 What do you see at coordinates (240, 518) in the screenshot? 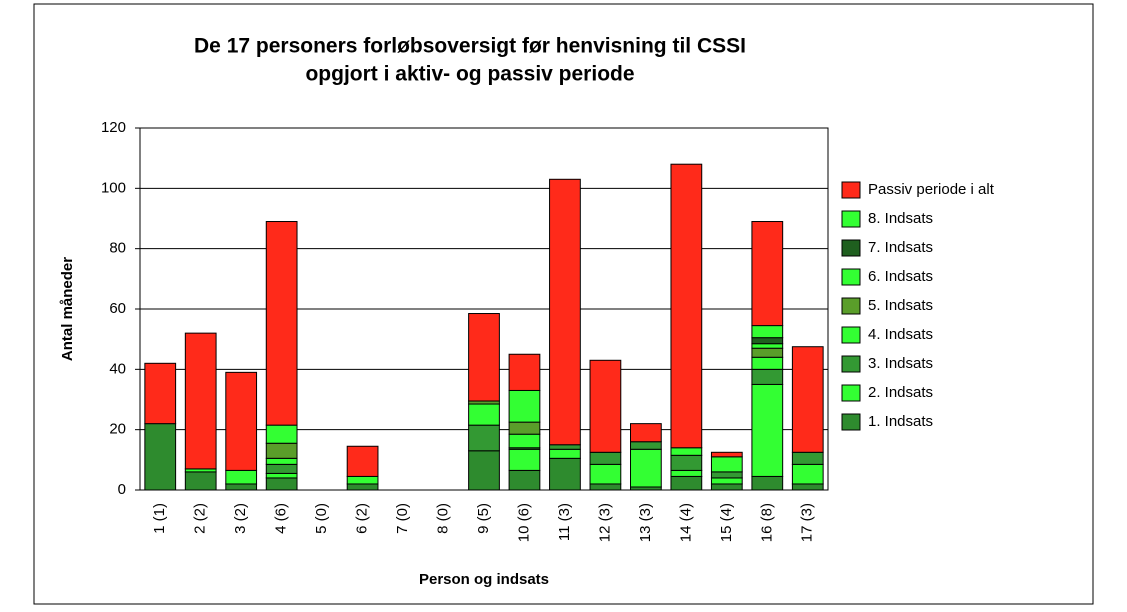
I see `x-tick-label: 3 (2)` at bounding box center [240, 518].